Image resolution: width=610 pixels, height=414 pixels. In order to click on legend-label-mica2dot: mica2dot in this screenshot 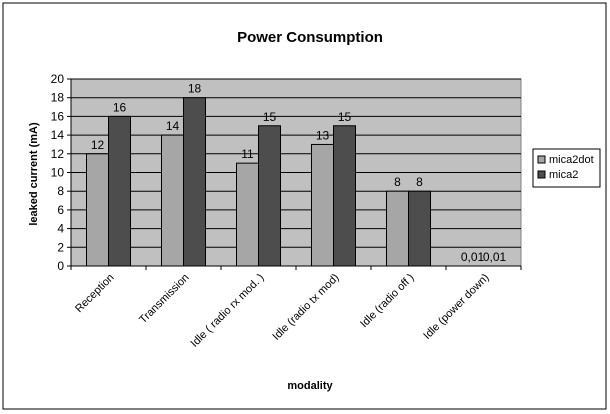, I will do `click(571, 160)`.